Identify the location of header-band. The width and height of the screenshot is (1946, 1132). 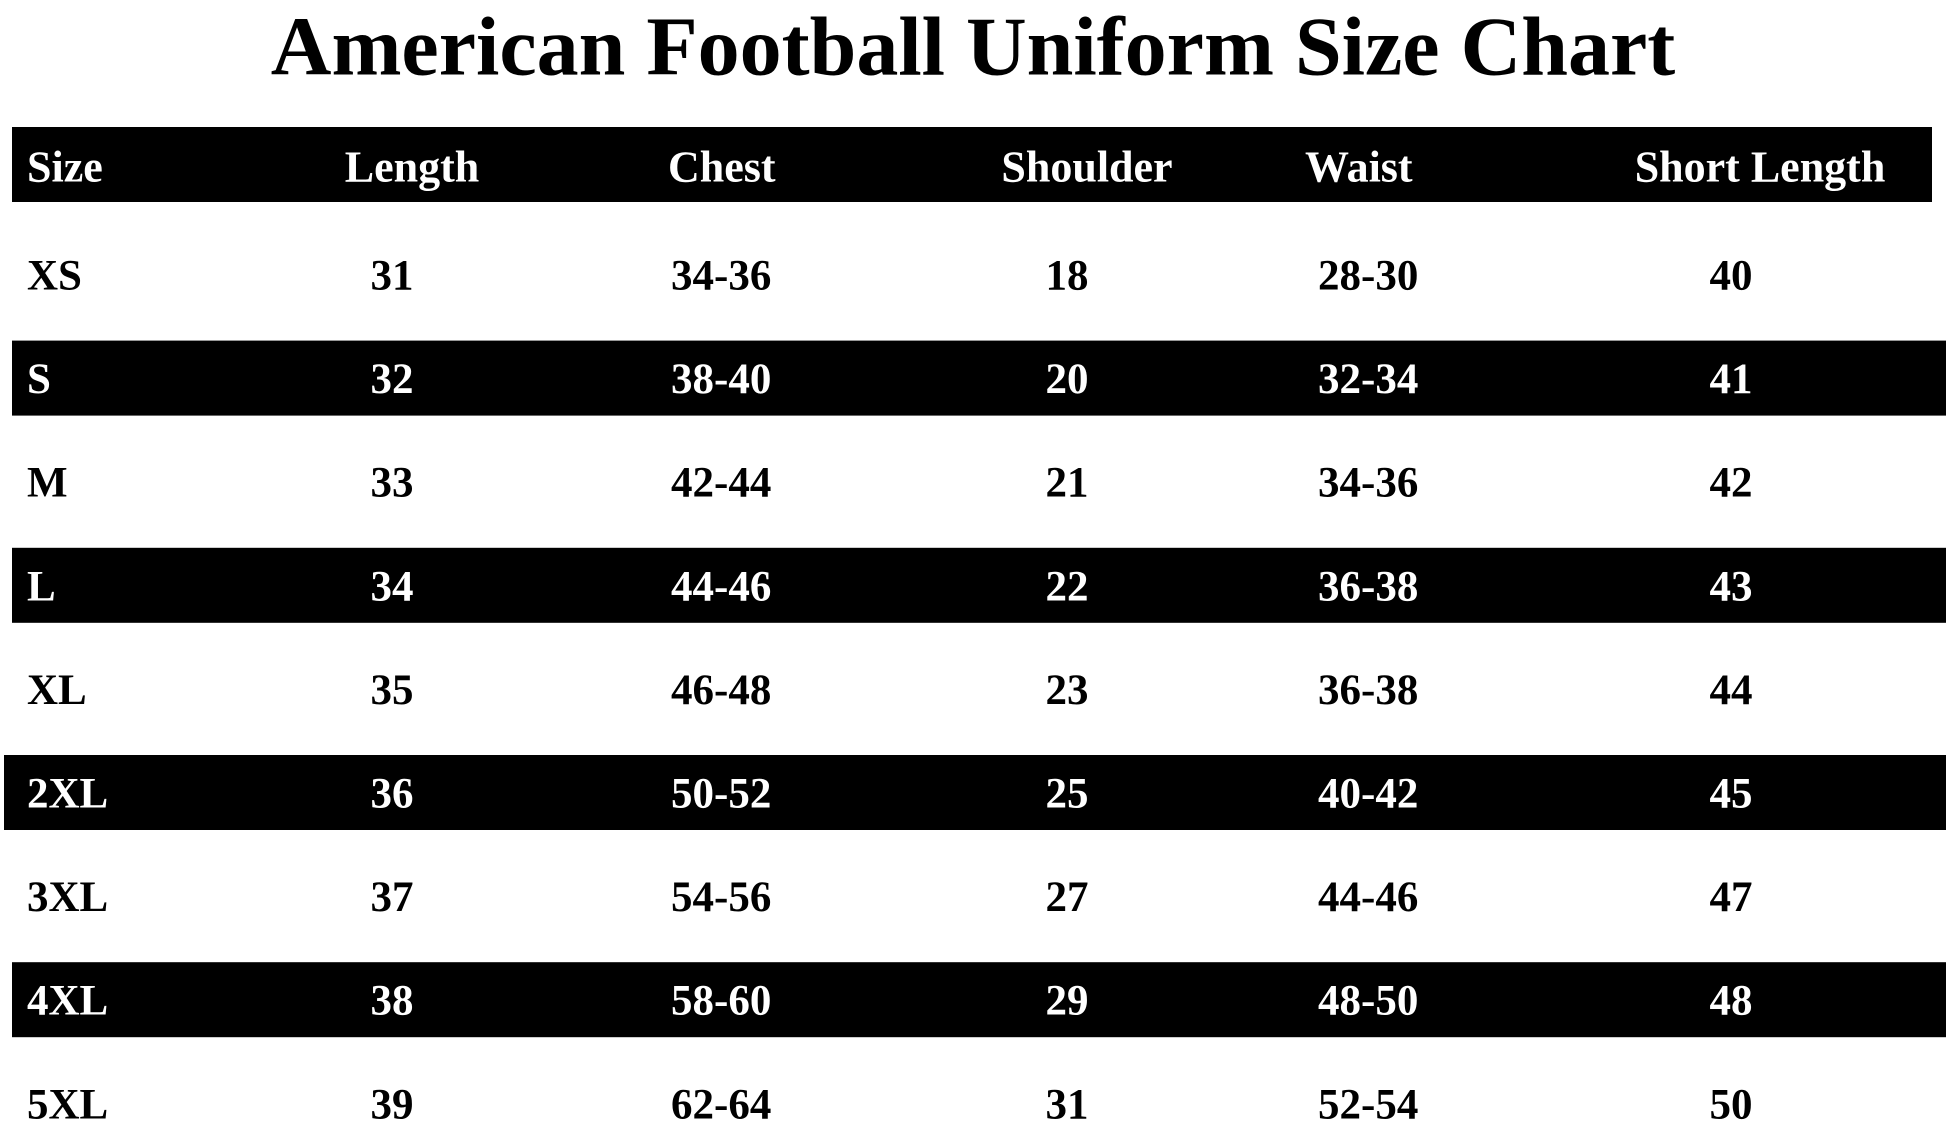
(972, 164).